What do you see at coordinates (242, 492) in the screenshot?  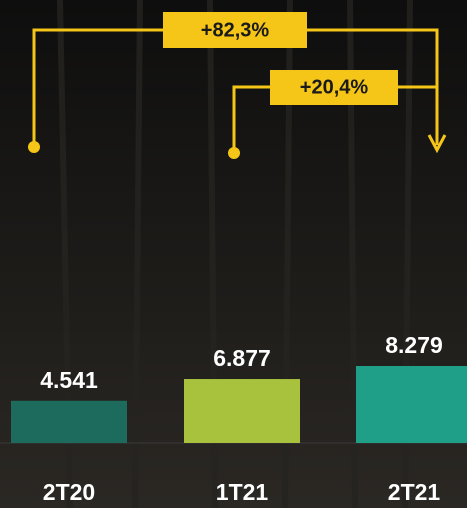 I see `x-tick-label: 1T21` at bounding box center [242, 492].